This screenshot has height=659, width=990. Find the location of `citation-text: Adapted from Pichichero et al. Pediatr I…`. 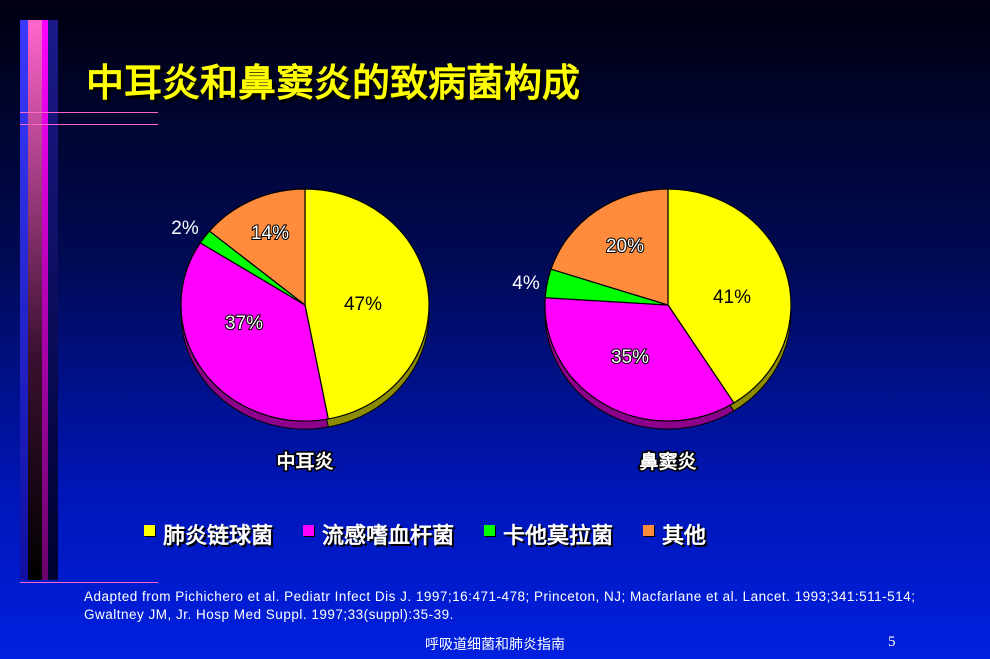

citation-text: Adapted from Pichichero et al. Pediatr I… is located at coordinates (500, 605).